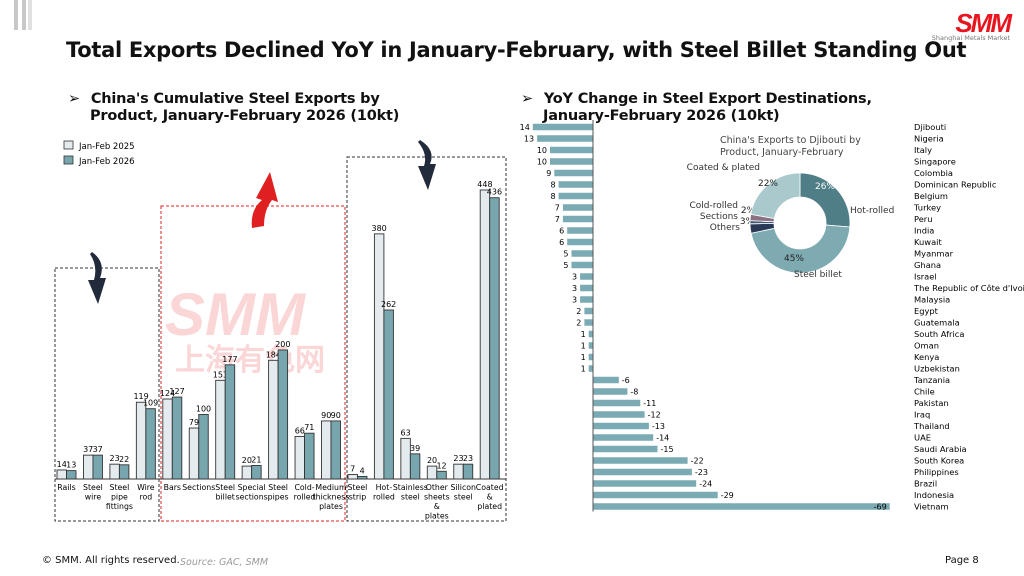  What do you see at coordinates (437, 487) in the screenshot?
I see `category-label: Other` at bounding box center [437, 487].